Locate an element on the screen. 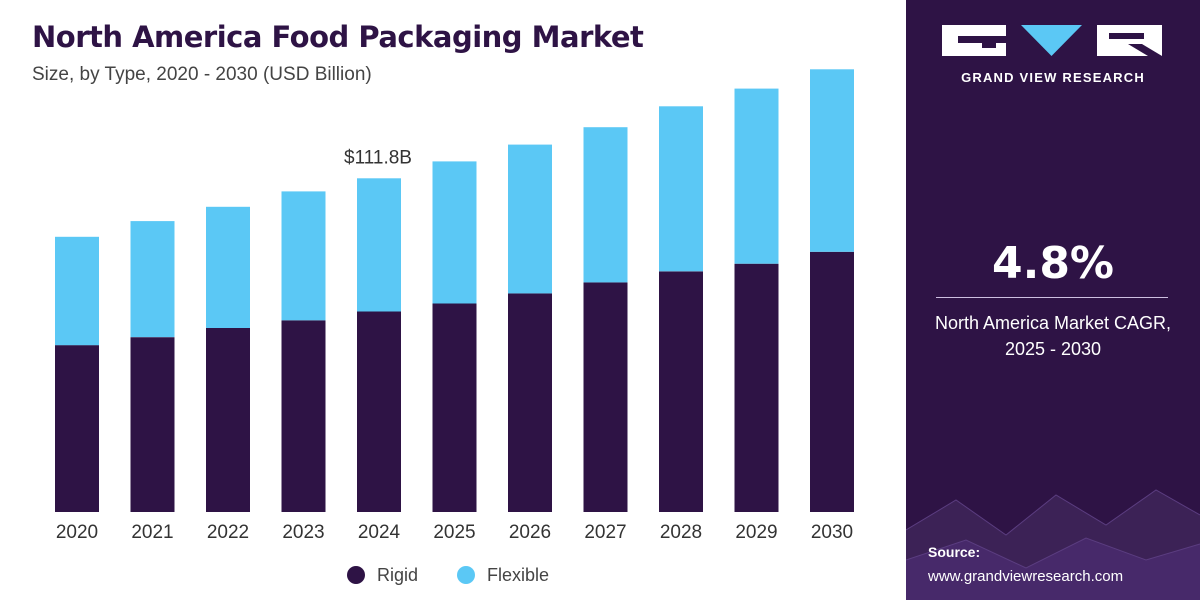  bar-flexible-2020 is located at coordinates (77, 291).